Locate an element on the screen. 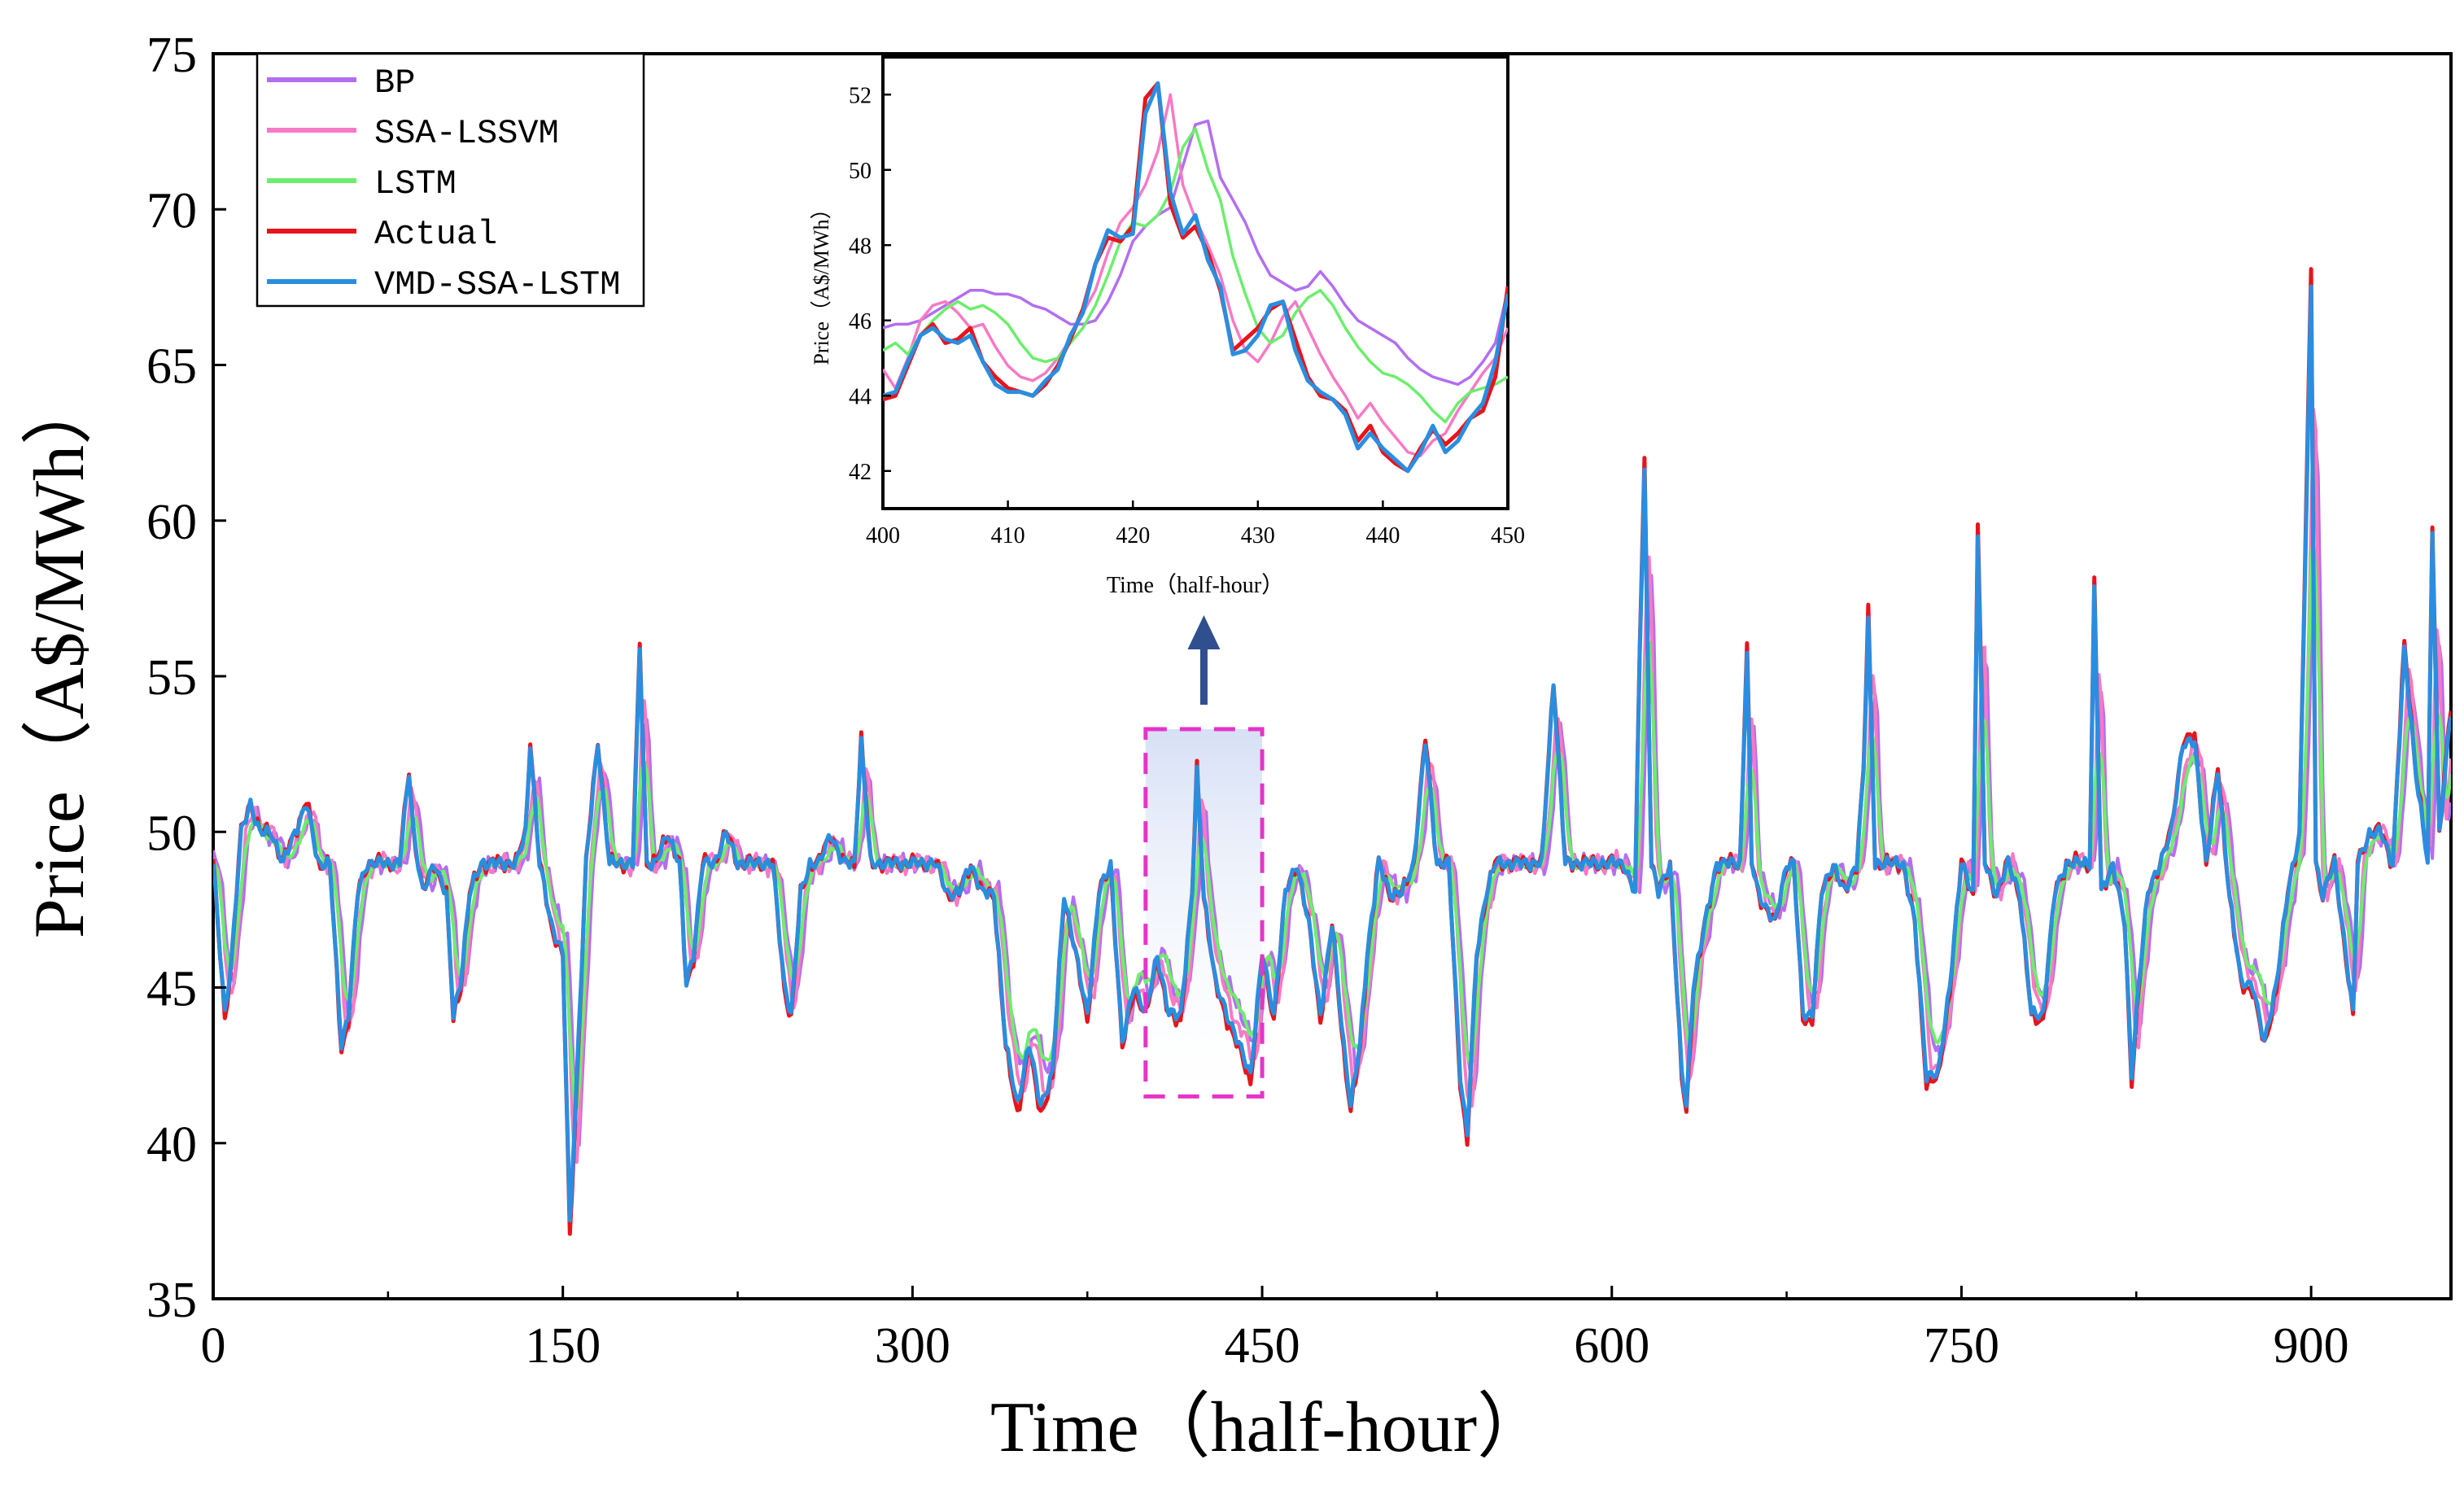  x-tick-label: 900 is located at coordinates (2311, 1346).